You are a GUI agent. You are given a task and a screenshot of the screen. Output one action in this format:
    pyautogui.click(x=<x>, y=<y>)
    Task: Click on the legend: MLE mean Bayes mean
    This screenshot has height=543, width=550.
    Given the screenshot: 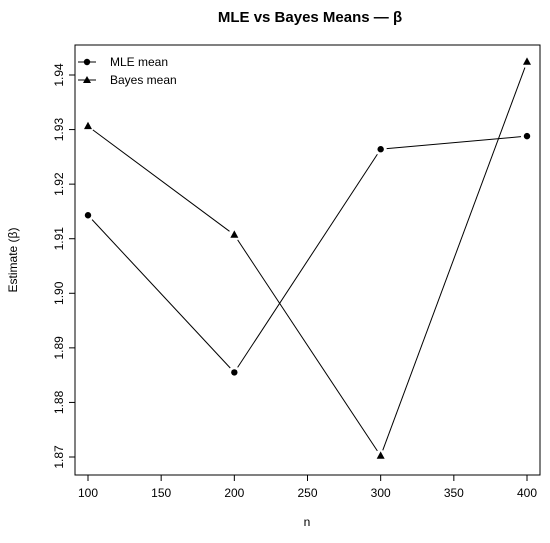 What is the action you would take?
    pyautogui.click(x=127, y=71)
    